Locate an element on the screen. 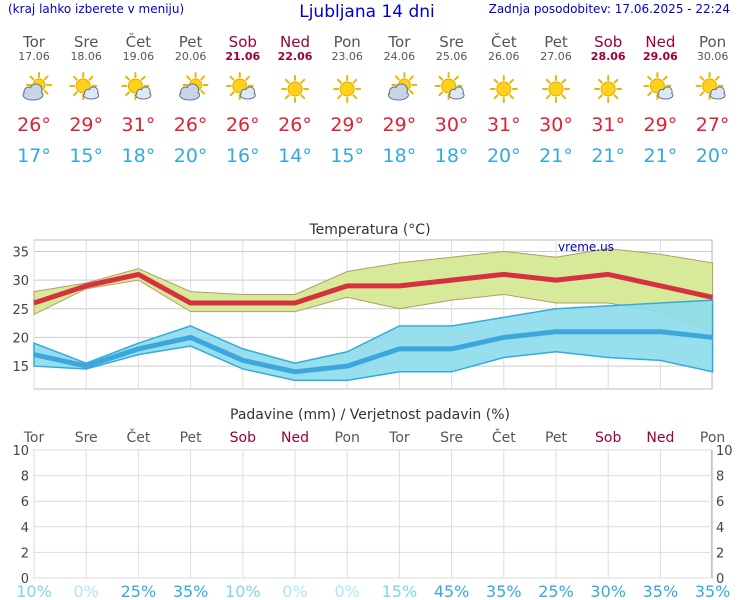  day-name: Tor is located at coordinates (34, 42).